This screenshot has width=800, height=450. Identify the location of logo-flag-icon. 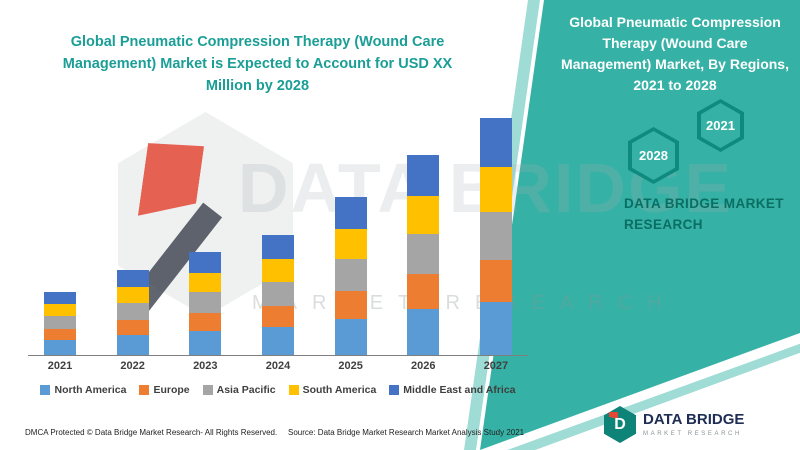
(613, 415).